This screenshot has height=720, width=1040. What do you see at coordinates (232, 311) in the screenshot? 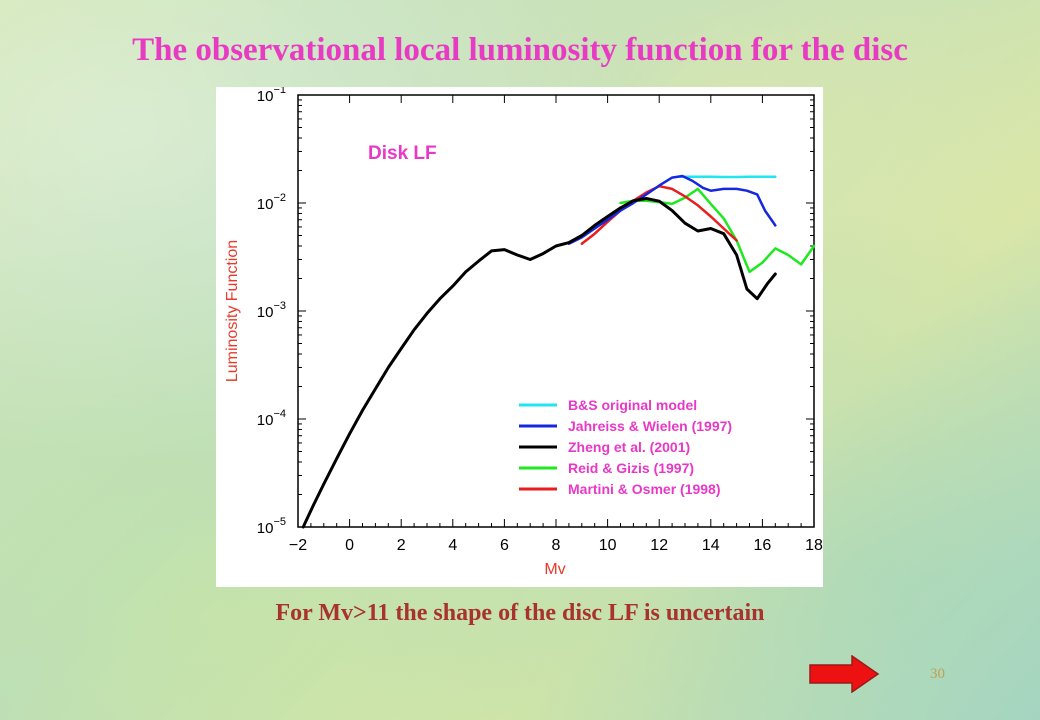
I see `y-axis-label: Luminosity Function` at bounding box center [232, 311].